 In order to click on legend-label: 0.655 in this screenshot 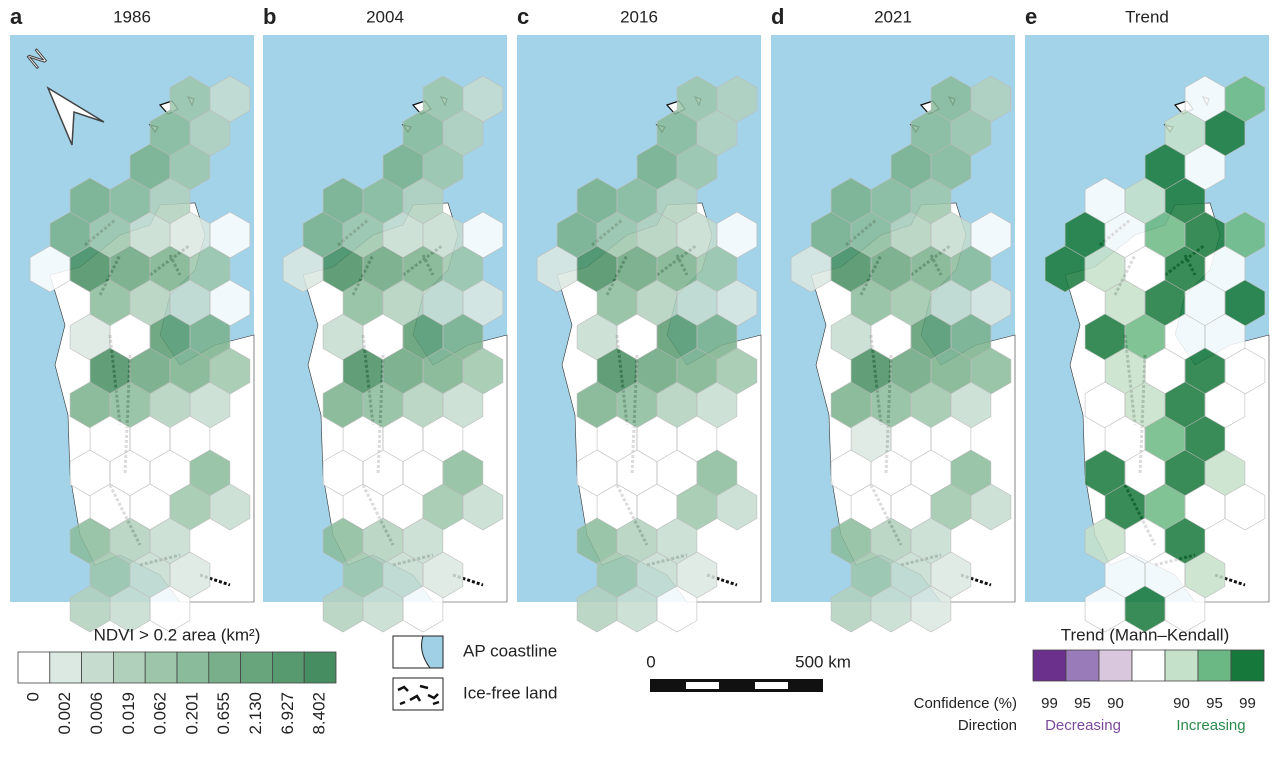, I will do `click(223, 713)`.